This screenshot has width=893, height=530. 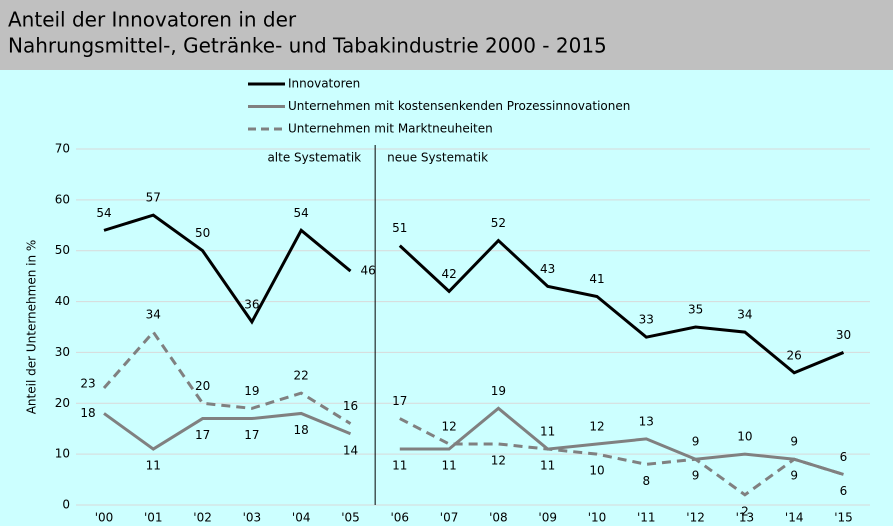 I want to click on chart-title: Anteil der Innovatoren in der, so click(x=152, y=20).